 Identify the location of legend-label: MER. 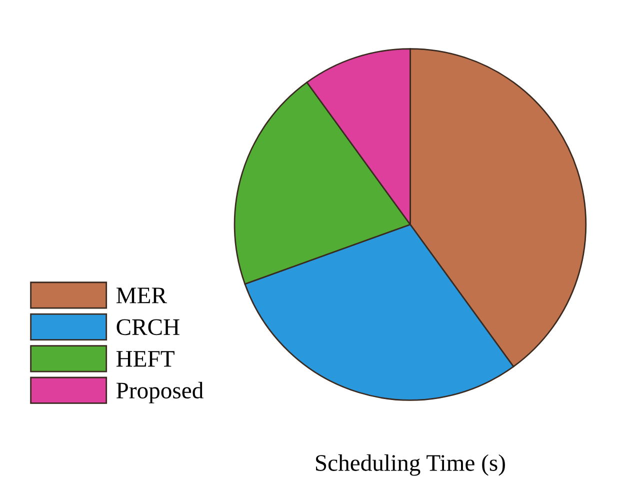
(141, 296).